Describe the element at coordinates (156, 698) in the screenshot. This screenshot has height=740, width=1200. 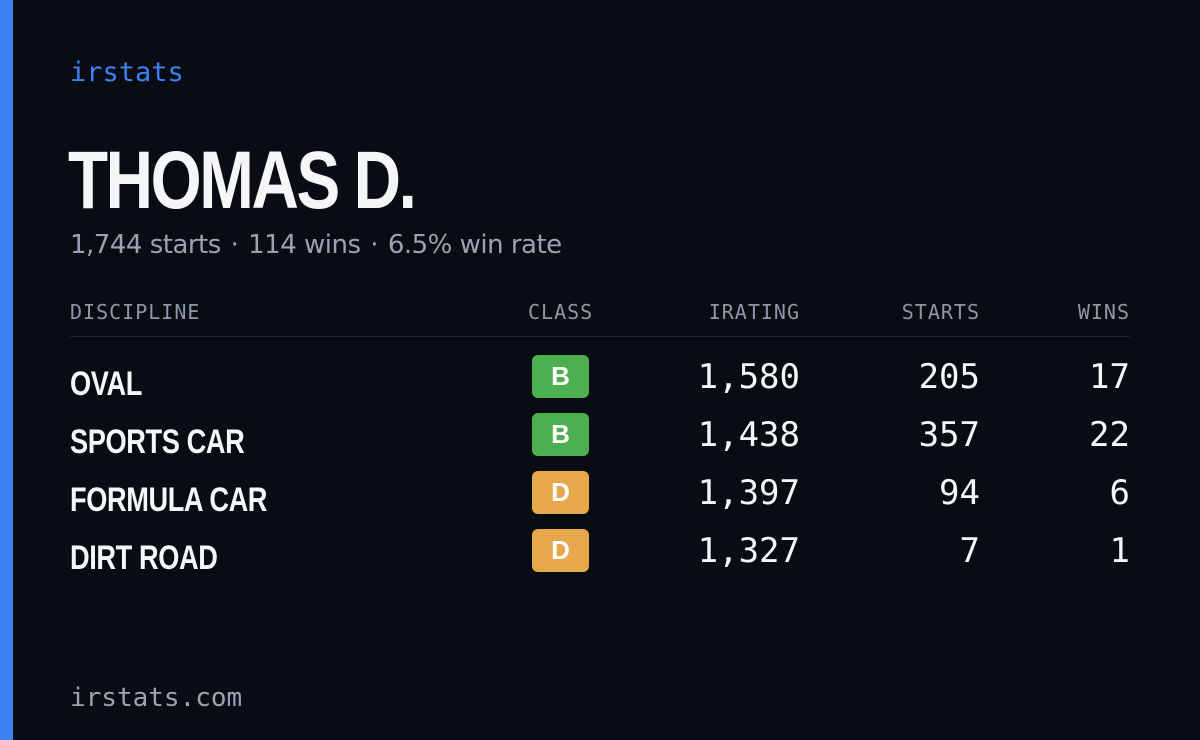
I see `footer-domain: irstats.com` at that location.